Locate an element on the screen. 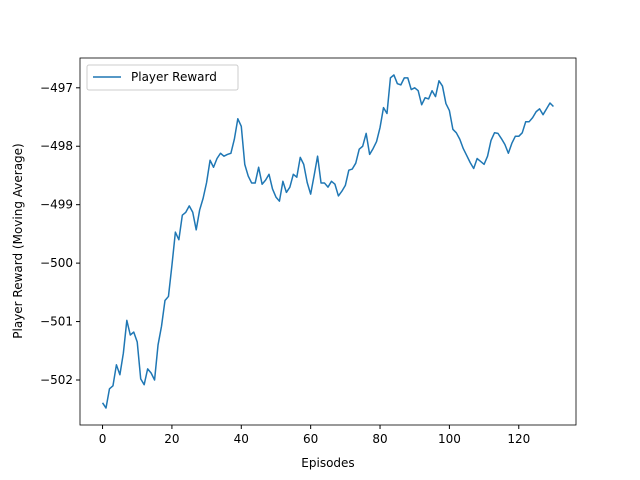  x-tick-label: 40 is located at coordinates (241, 439).